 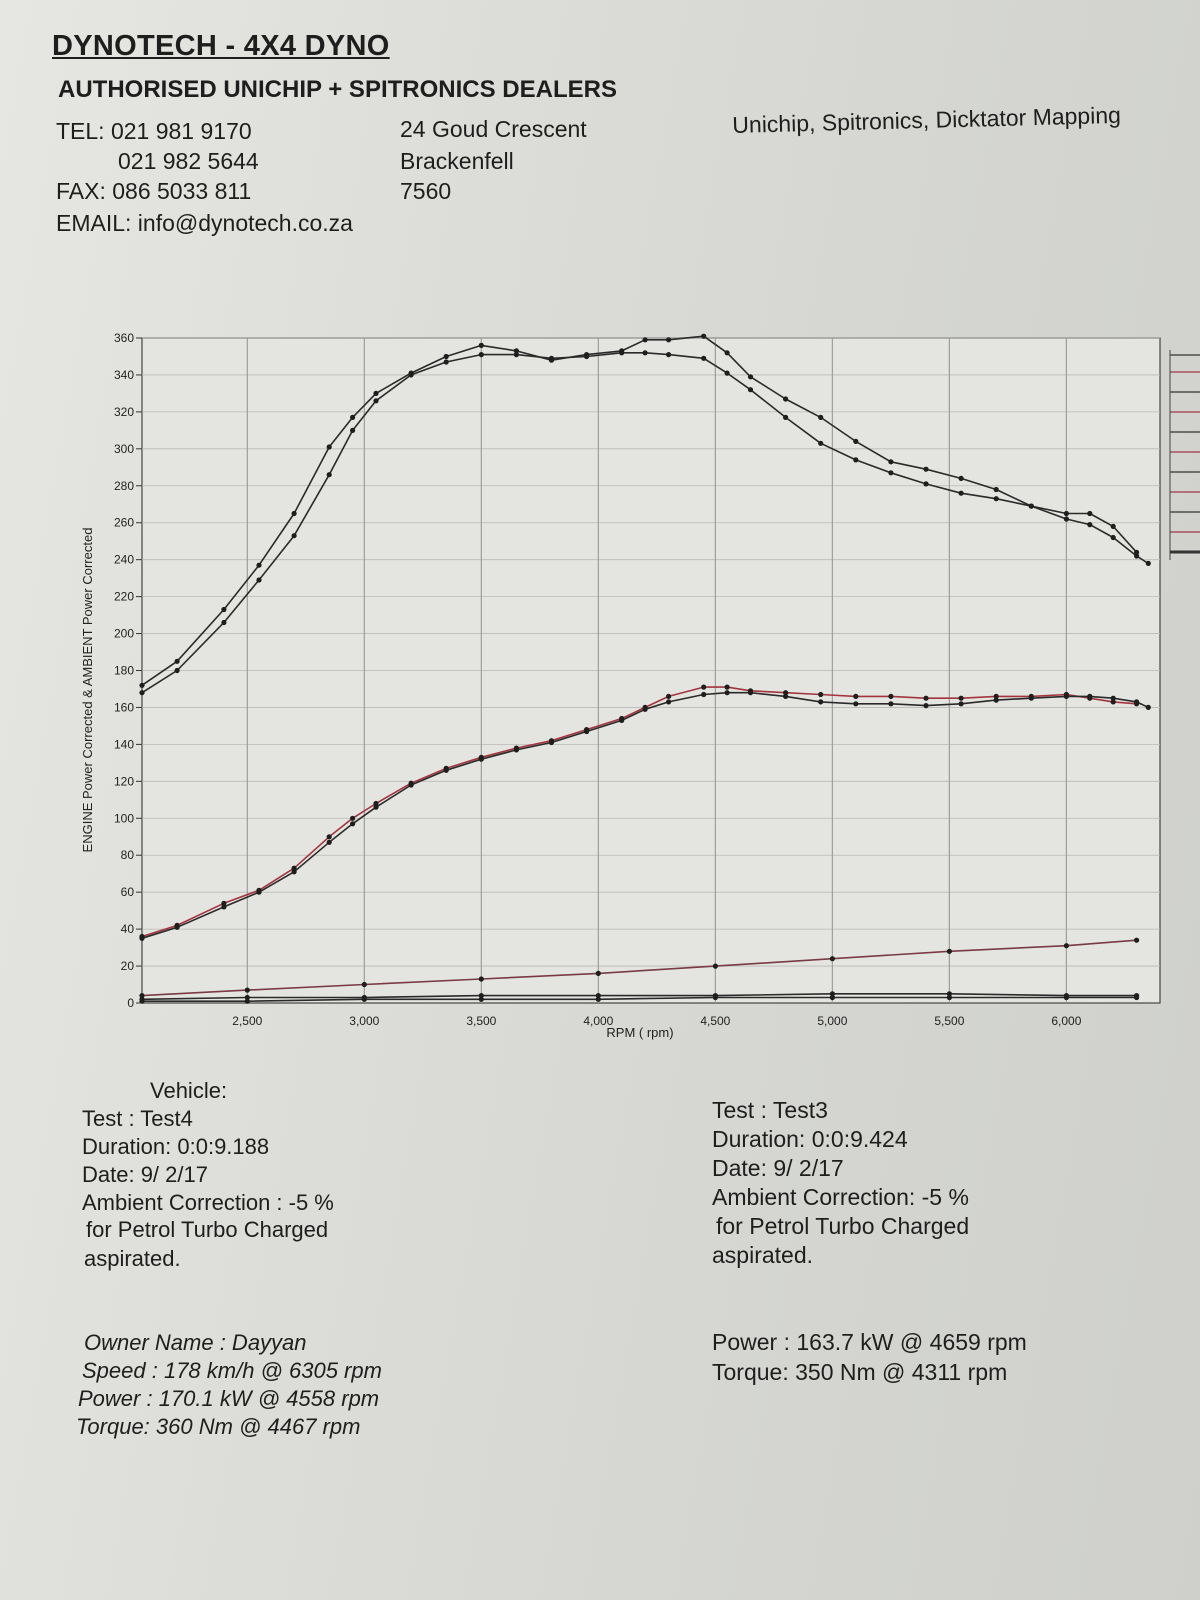 I want to click on y-tick-label: 120, so click(x=124, y=781).